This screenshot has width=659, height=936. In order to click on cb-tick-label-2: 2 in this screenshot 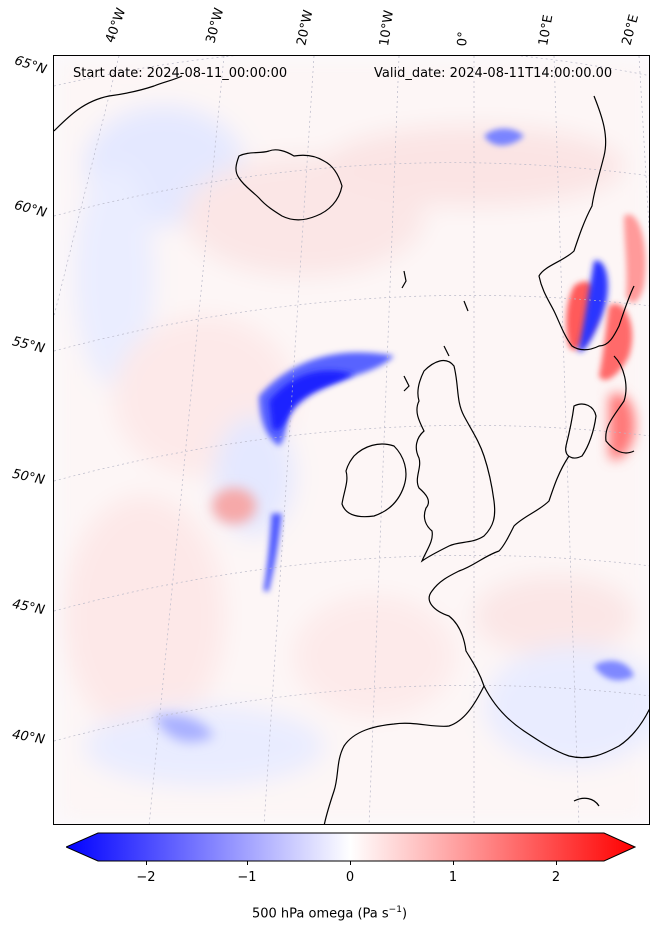, I will do `click(556, 877)`.